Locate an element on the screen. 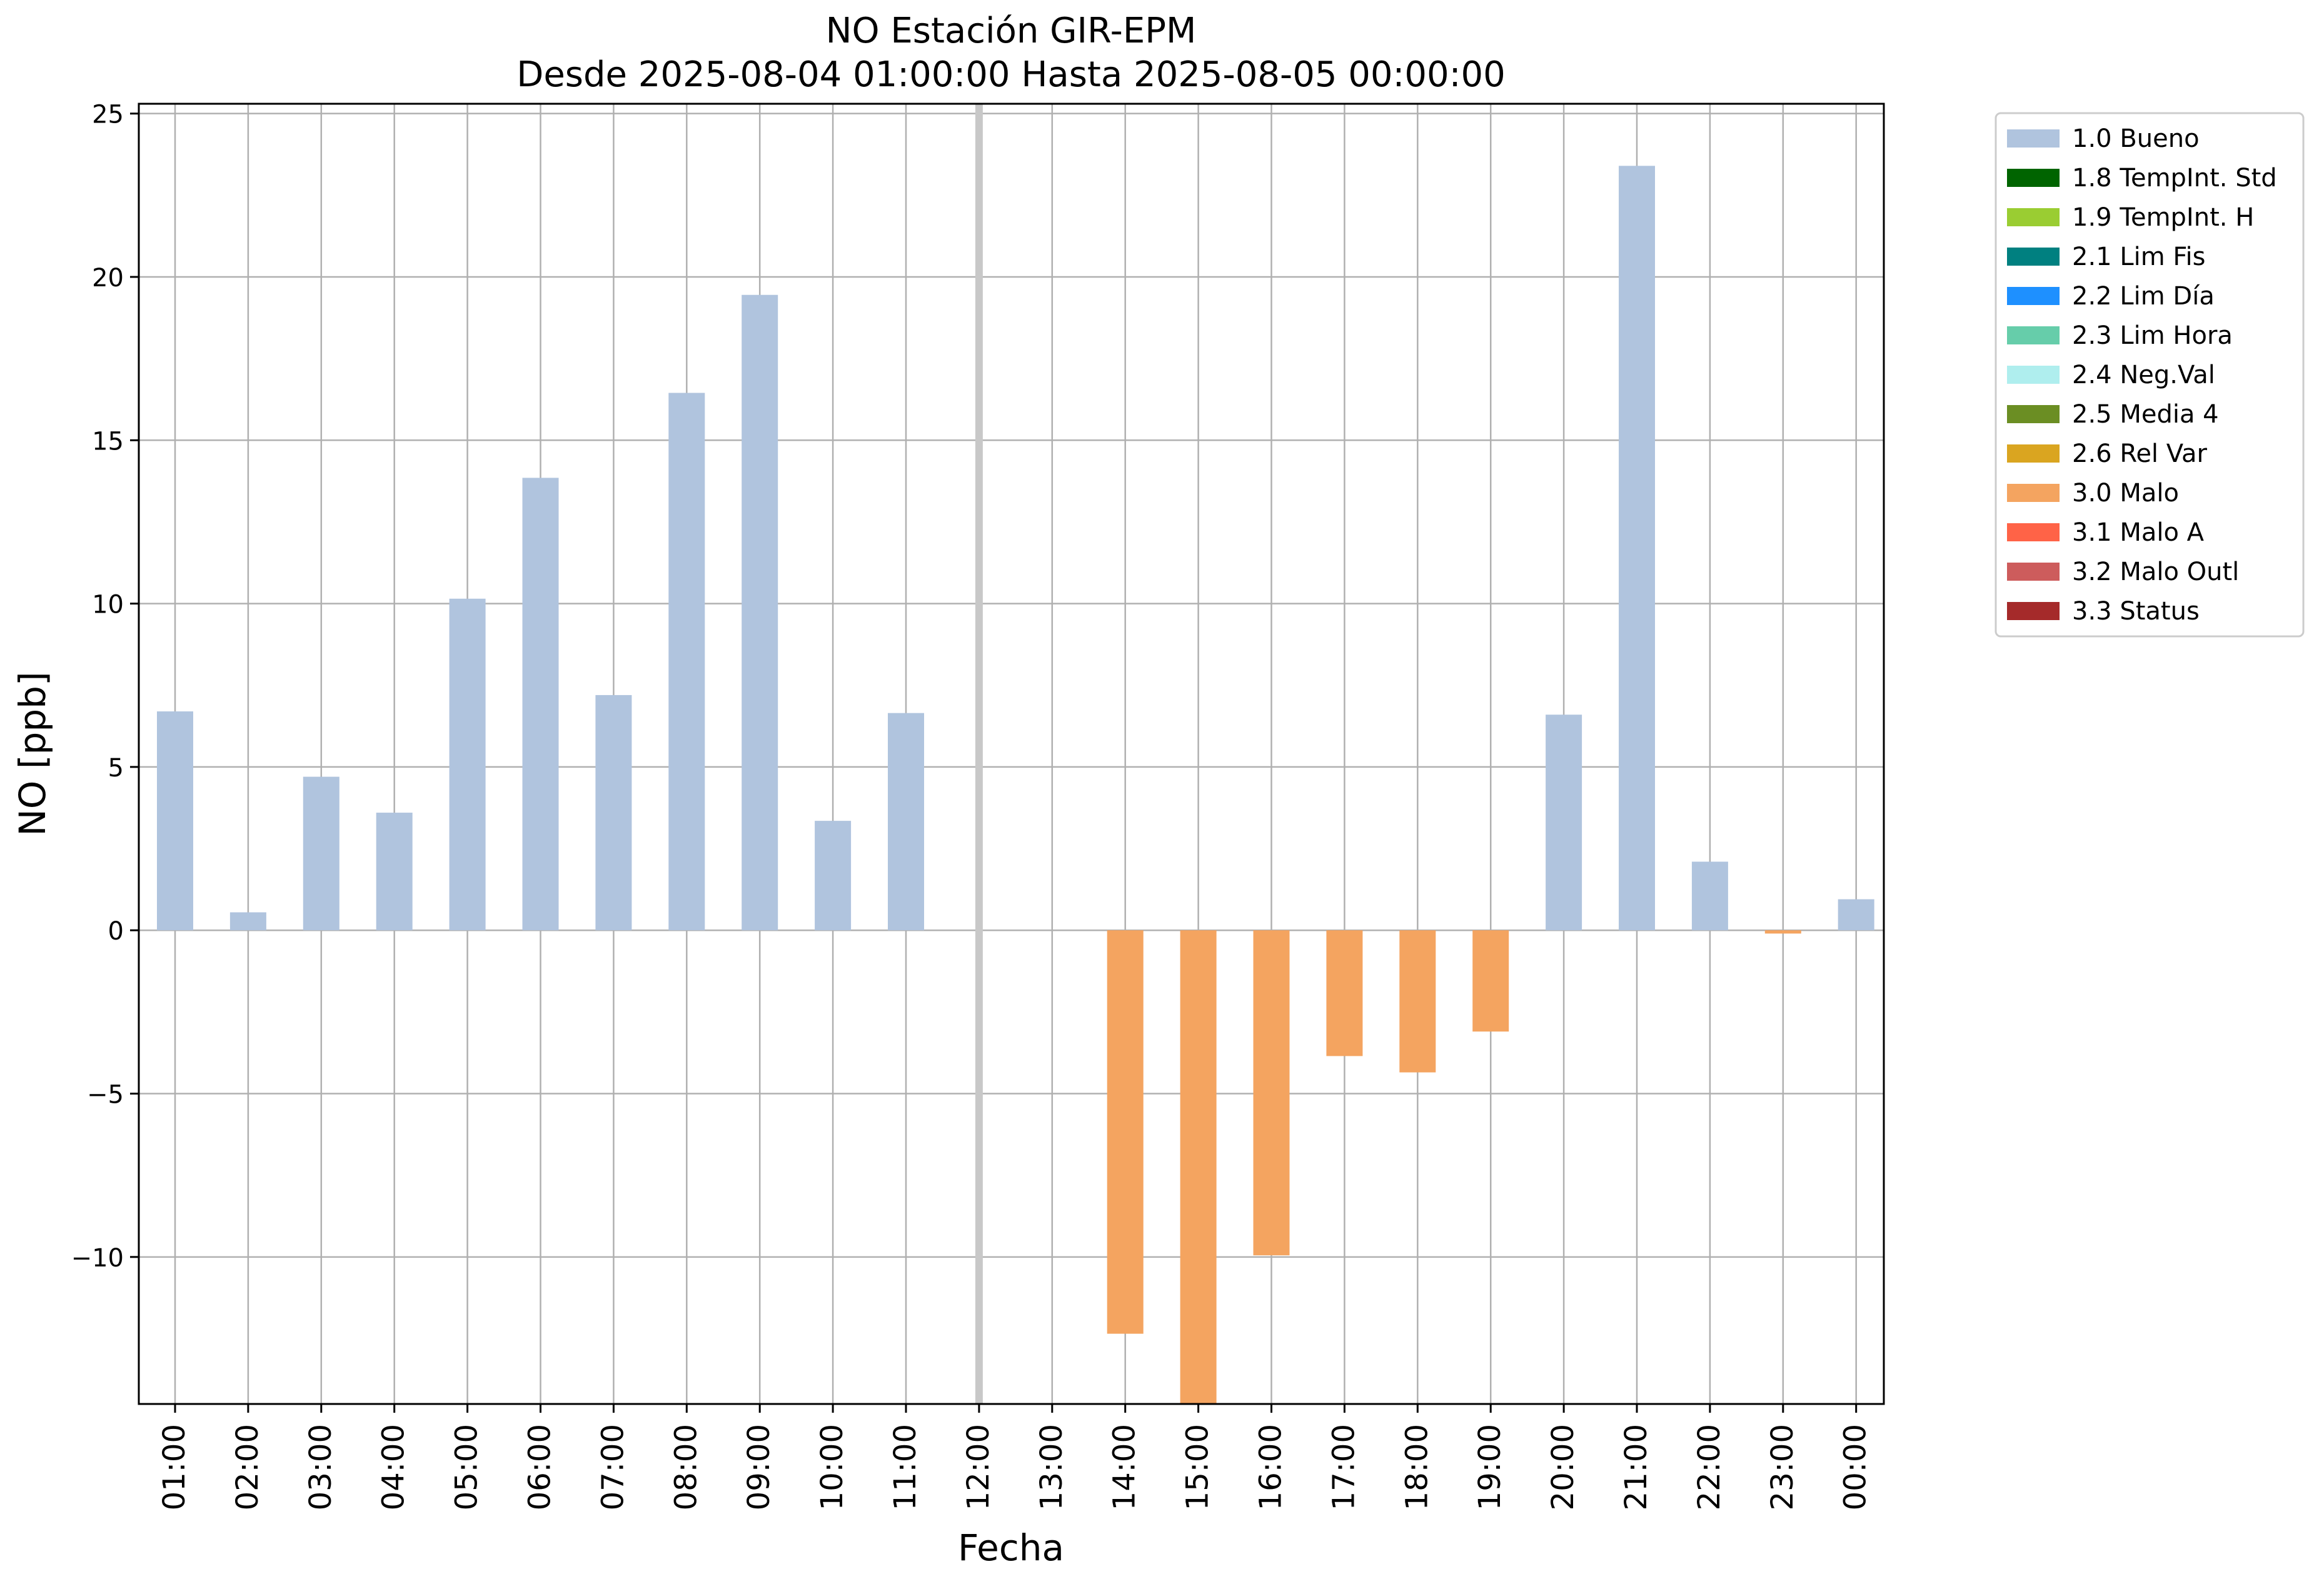 The height and width of the screenshot is (1584, 2324). x-axis-label: Fecha is located at coordinates (1011, 1547).